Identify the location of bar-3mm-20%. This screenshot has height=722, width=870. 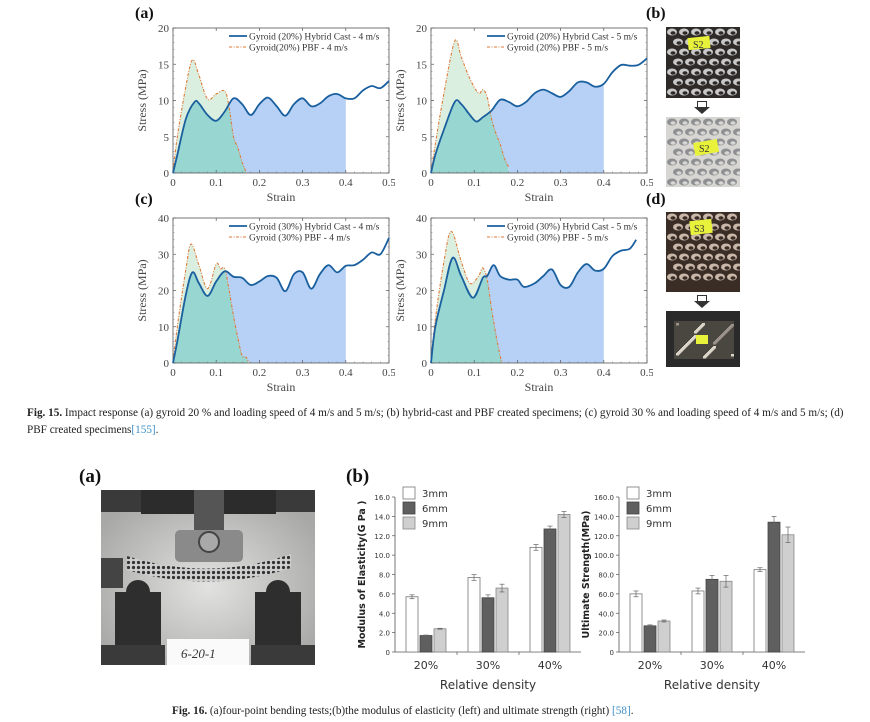
(412, 624).